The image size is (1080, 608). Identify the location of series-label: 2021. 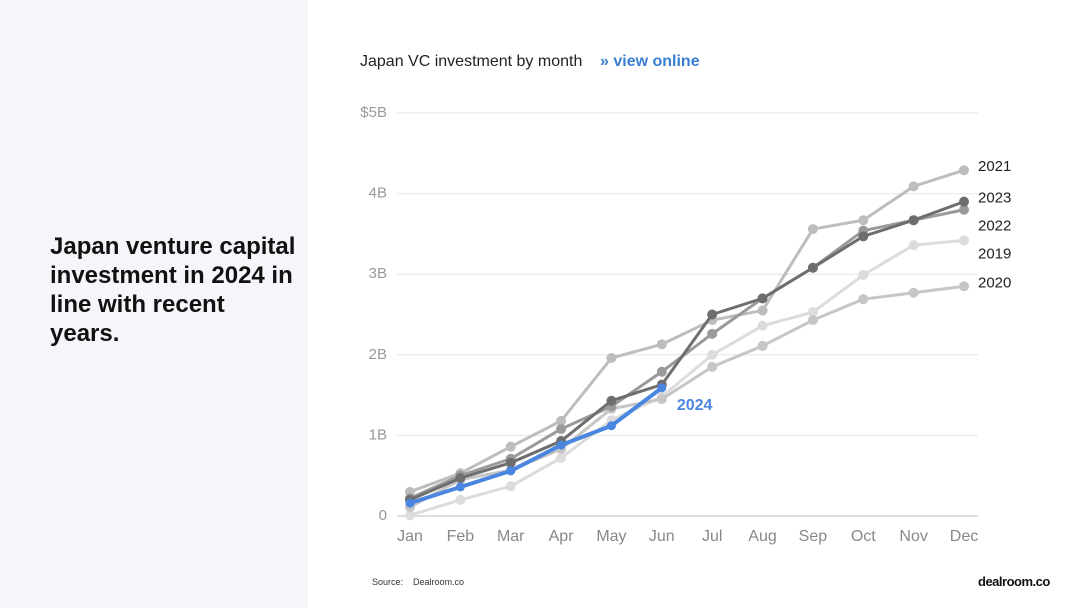
(994, 166).